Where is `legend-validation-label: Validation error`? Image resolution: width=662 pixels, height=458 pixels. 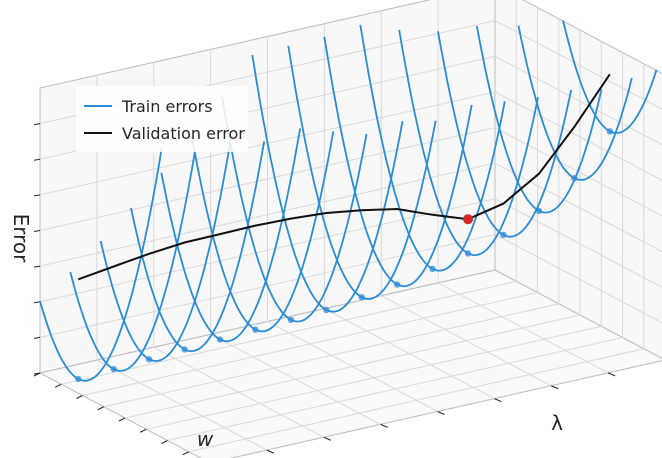 legend-validation-label: Validation error is located at coordinates (183, 133).